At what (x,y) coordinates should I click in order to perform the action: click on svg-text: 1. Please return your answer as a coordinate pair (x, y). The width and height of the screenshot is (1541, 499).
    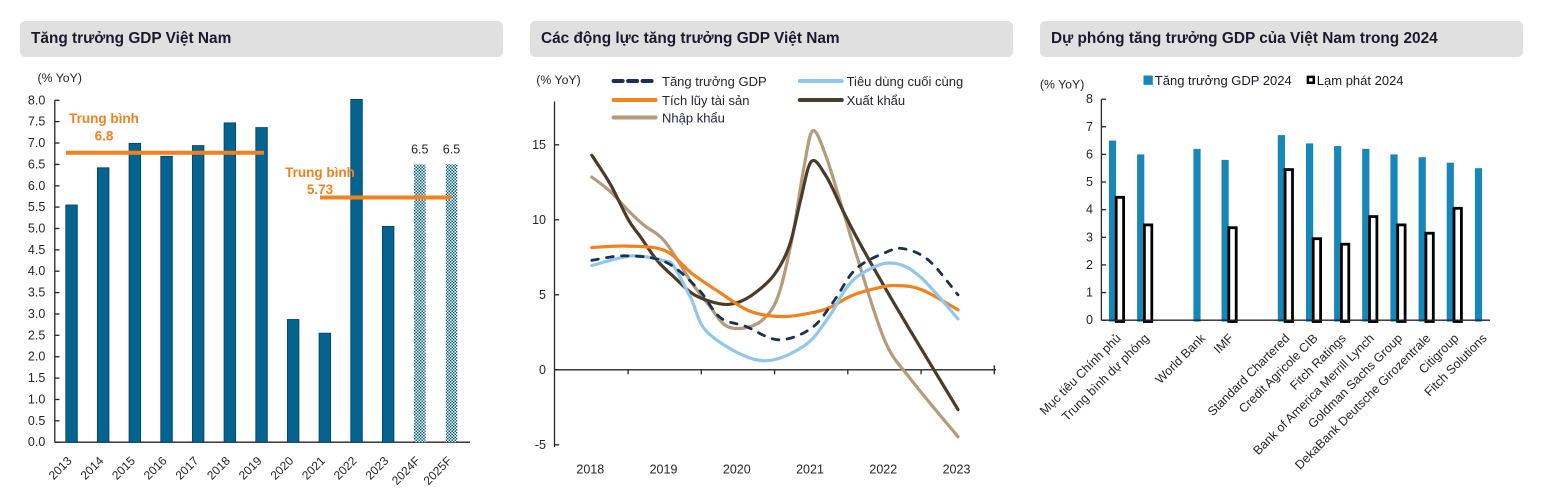
    Looking at the image, I should click on (1089, 293).